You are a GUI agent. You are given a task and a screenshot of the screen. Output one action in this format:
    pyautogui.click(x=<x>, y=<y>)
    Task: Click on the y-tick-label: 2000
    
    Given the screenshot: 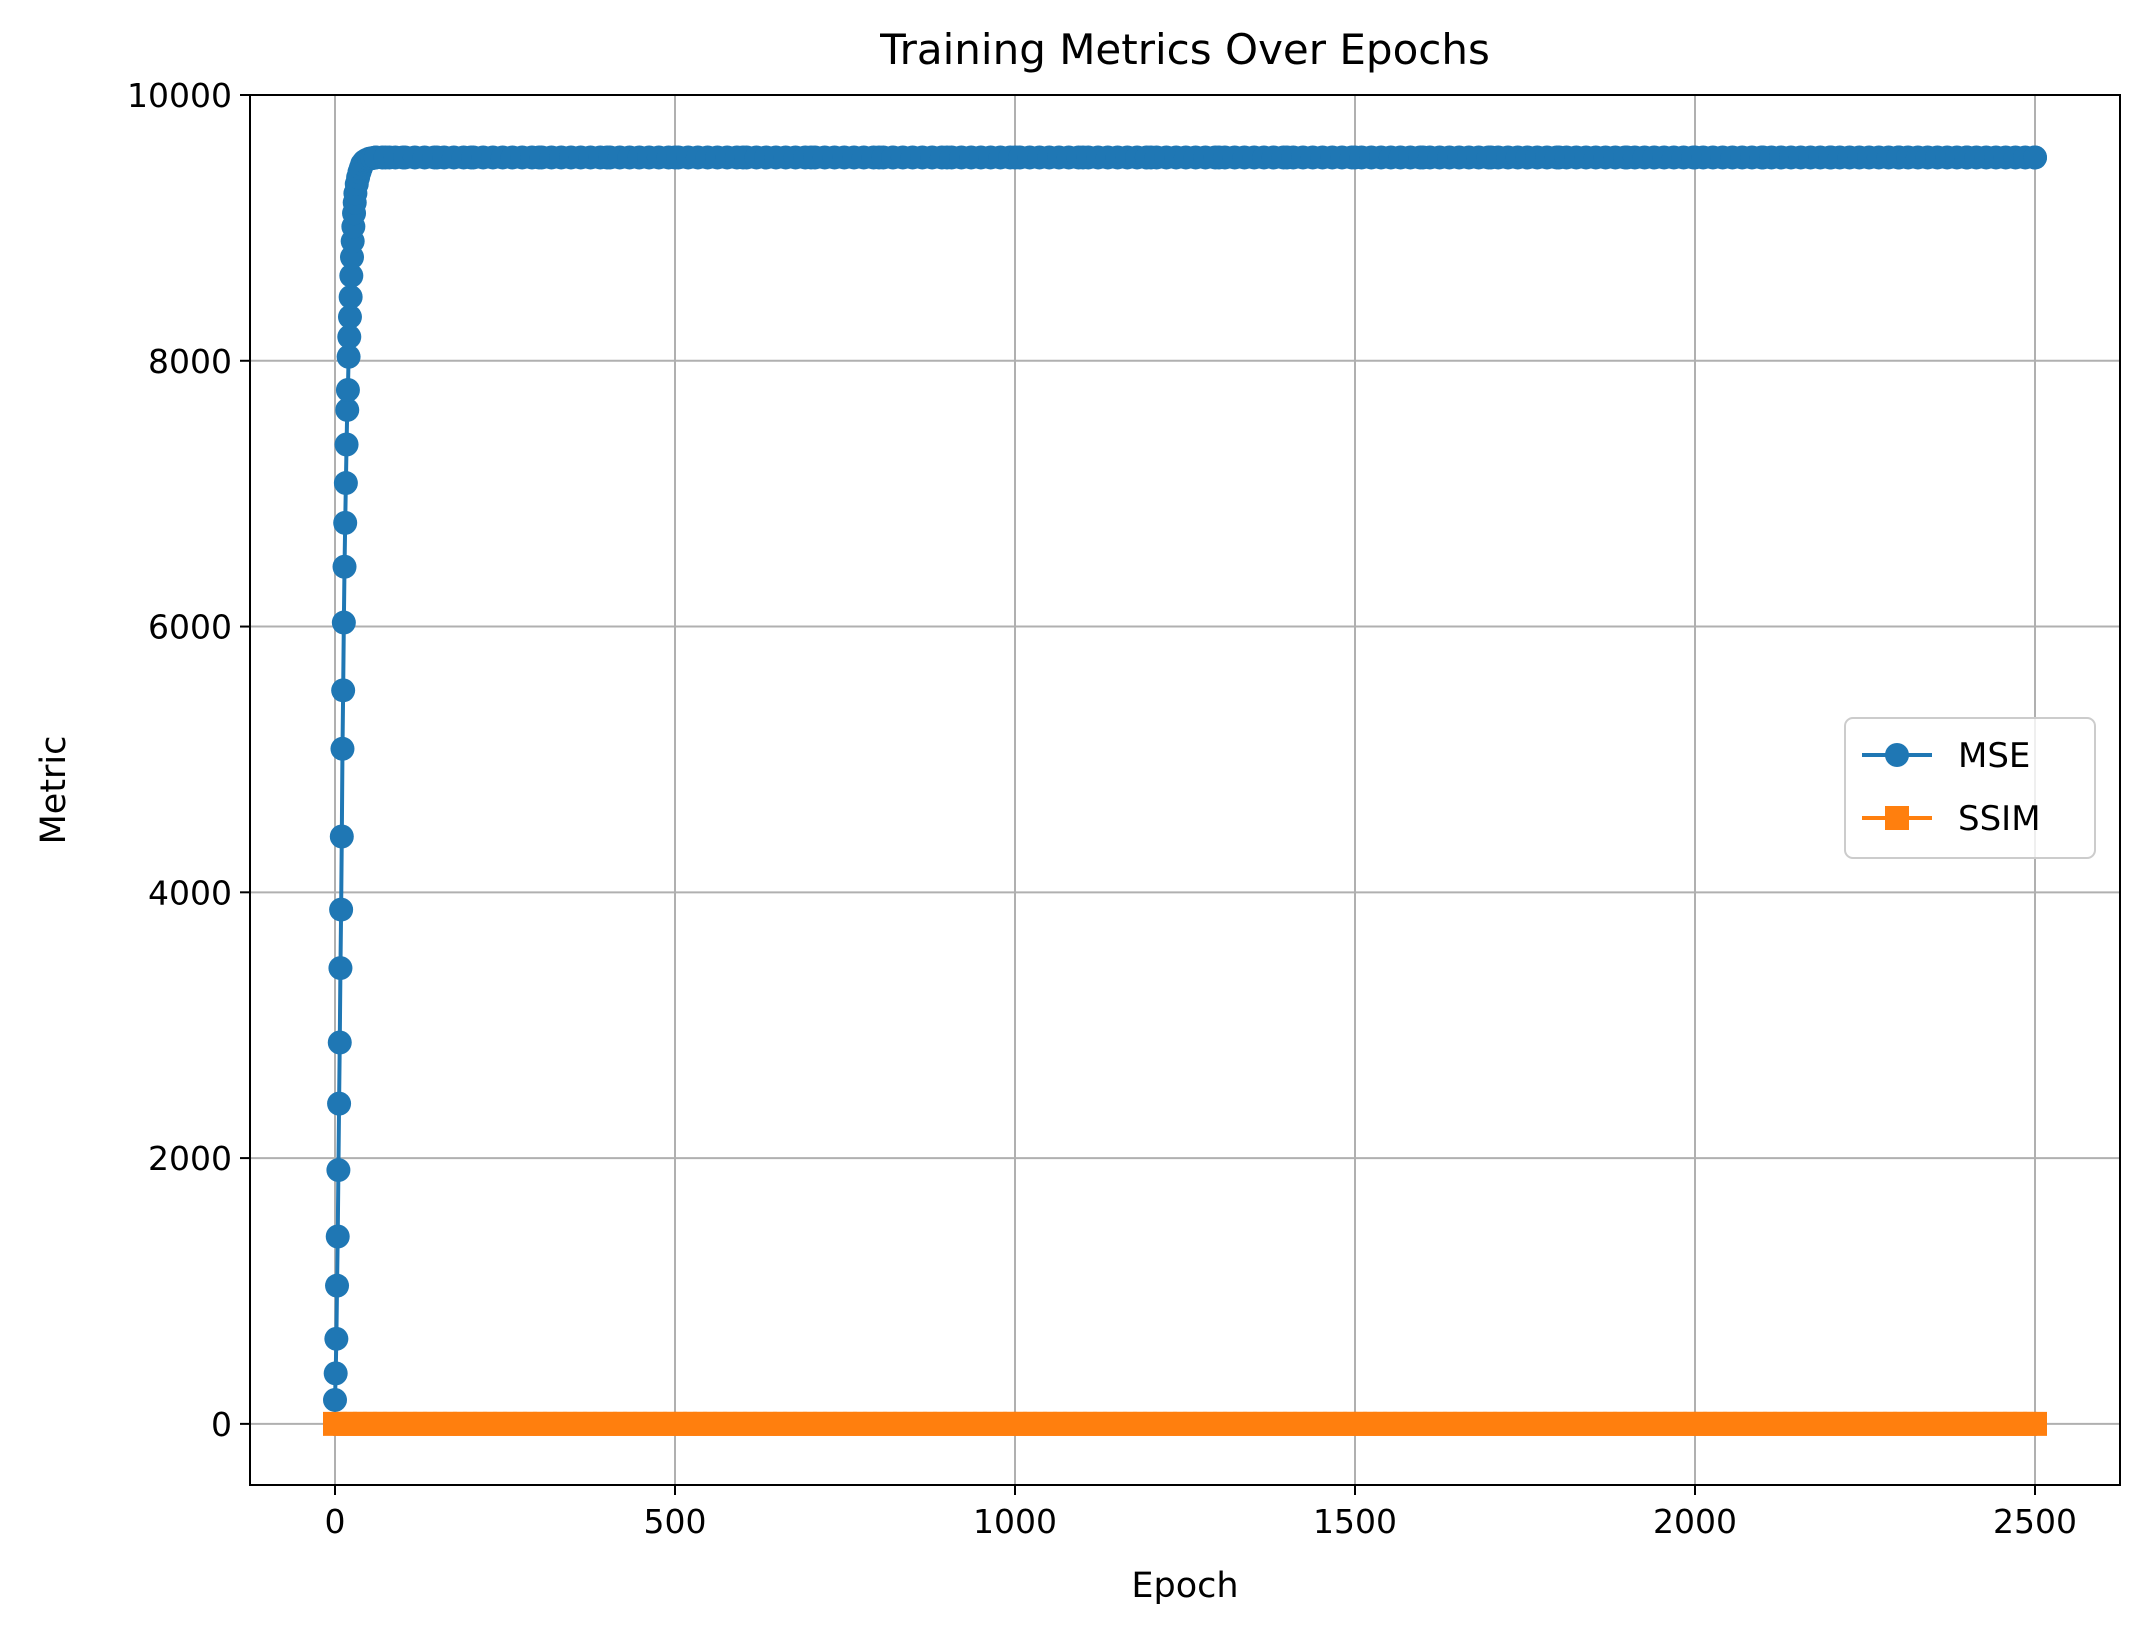 What is the action you would take?
    pyautogui.click(x=190, y=1158)
    